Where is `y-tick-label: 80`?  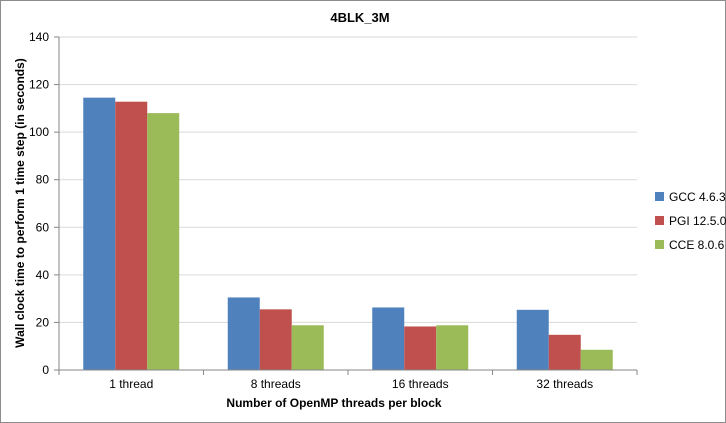 y-tick-label: 80 is located at coordinates (43, 180).